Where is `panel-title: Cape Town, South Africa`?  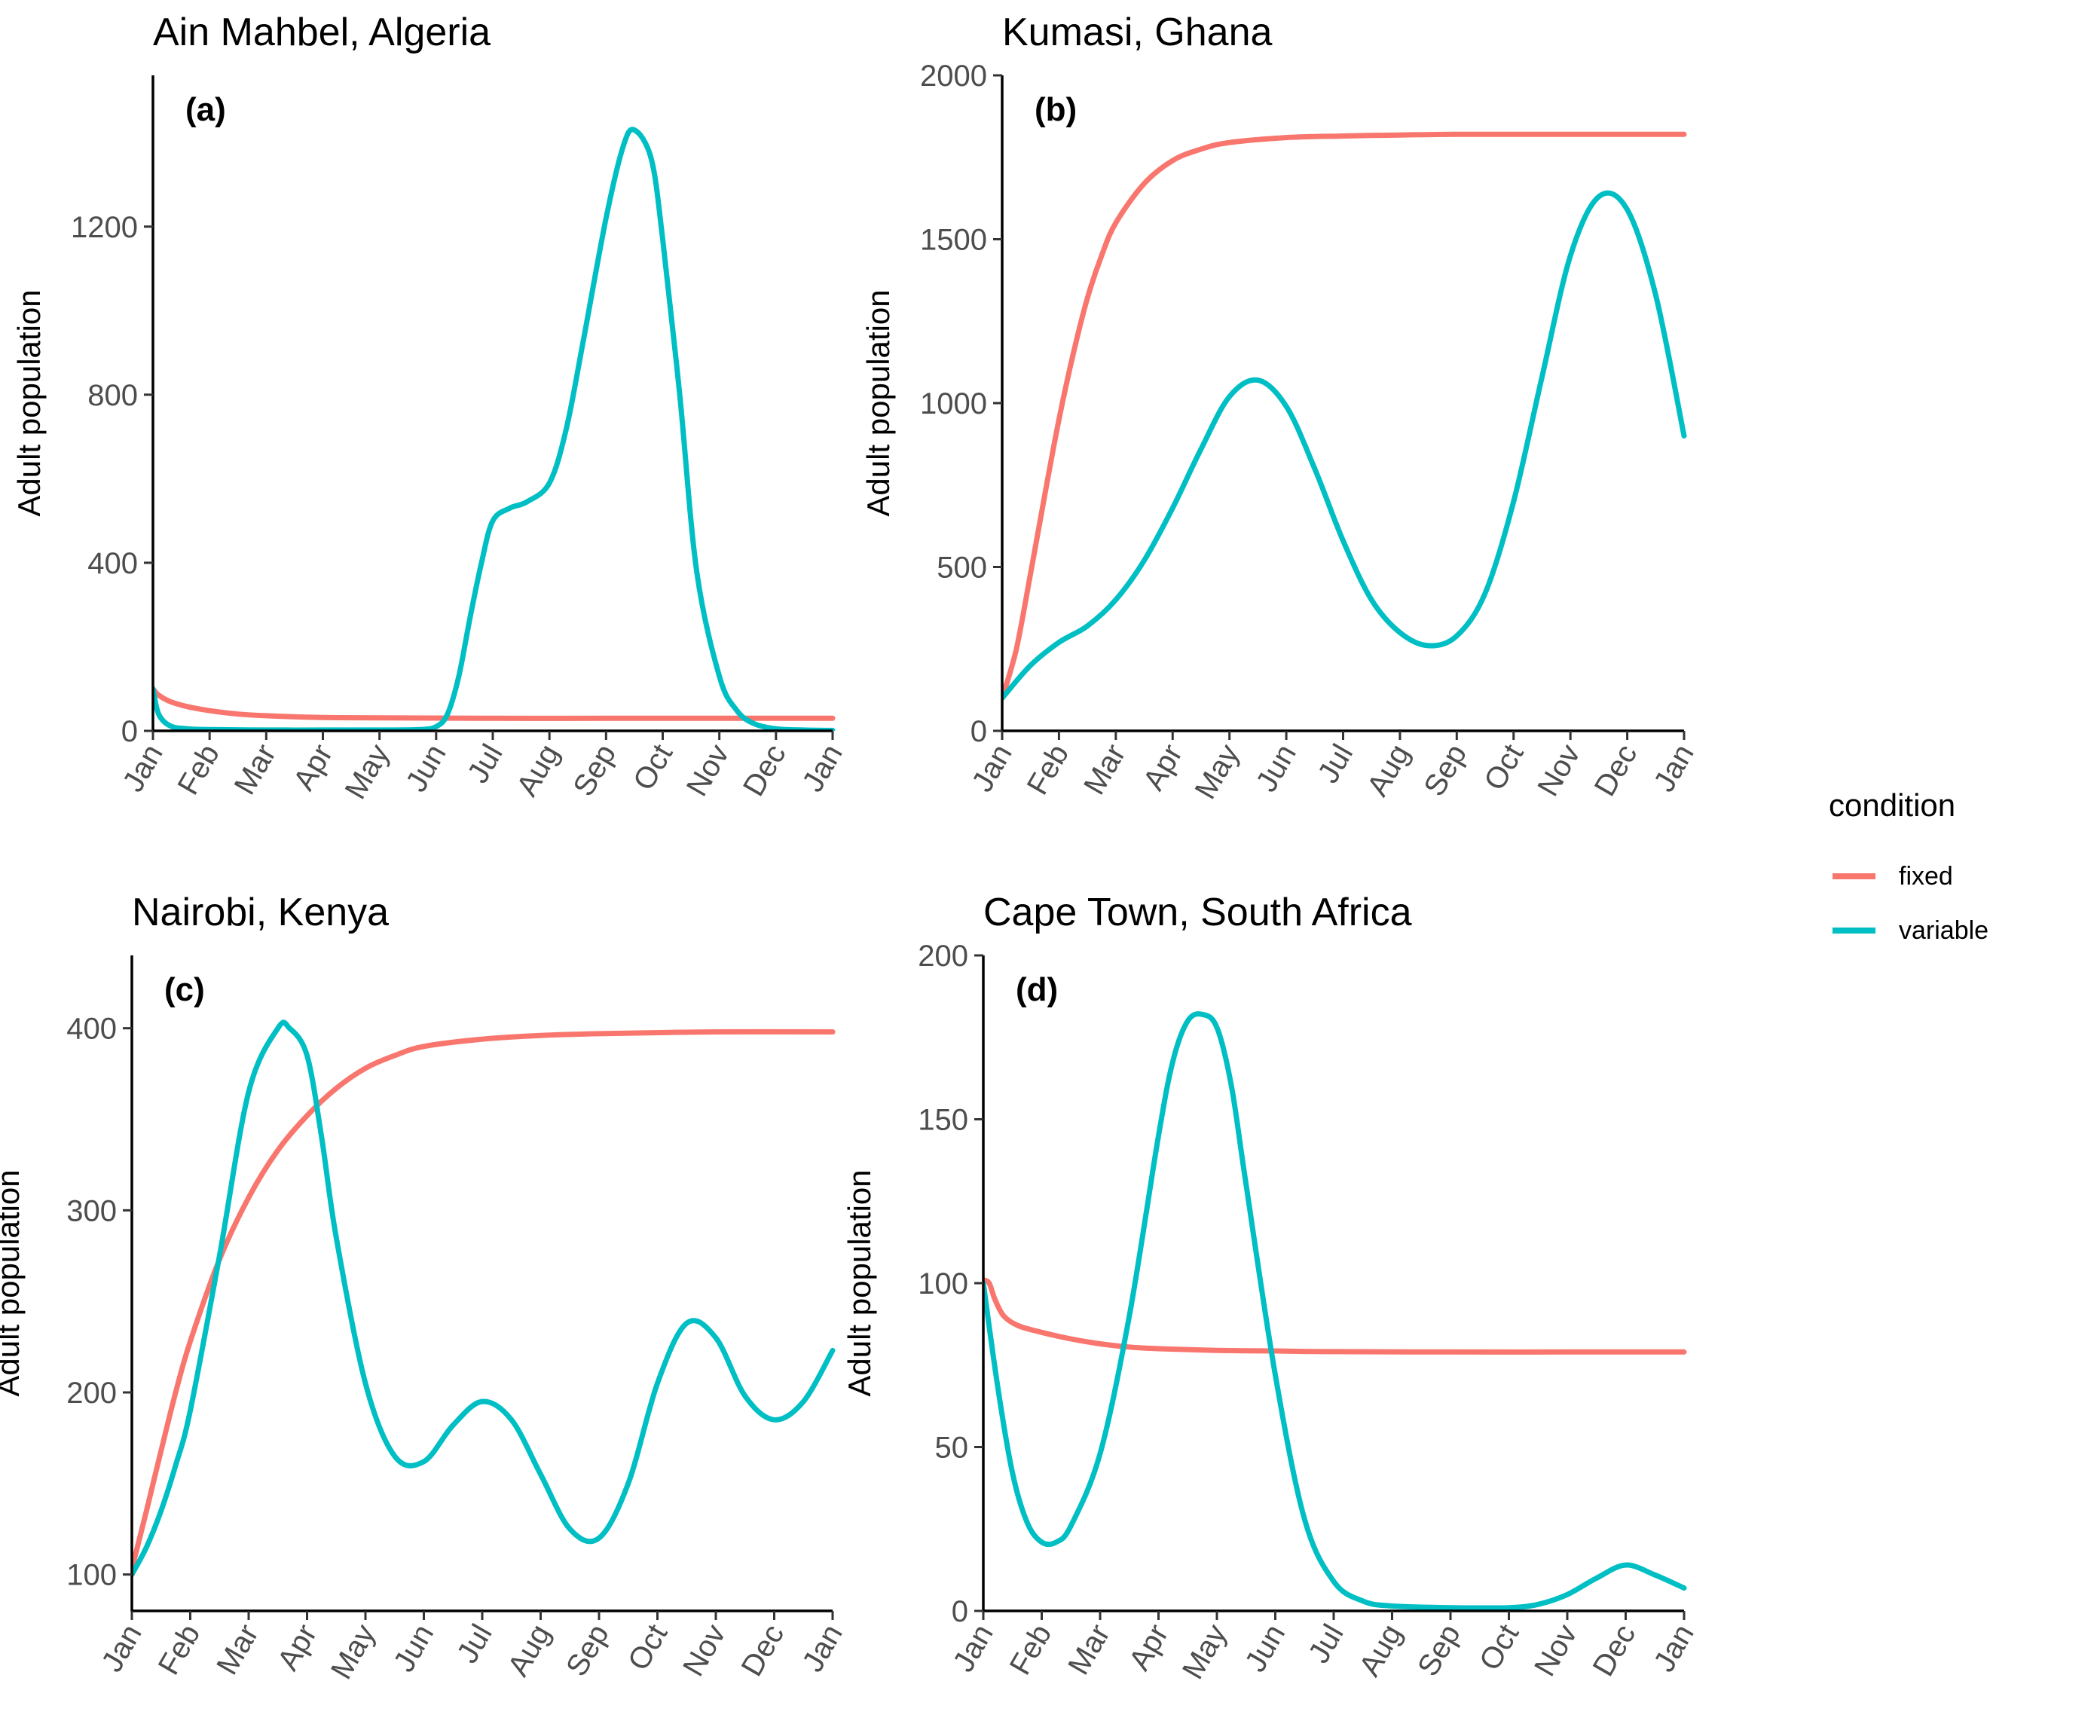 panel-title: Cape Town, South Africa is located at coordinates (1197, 912).